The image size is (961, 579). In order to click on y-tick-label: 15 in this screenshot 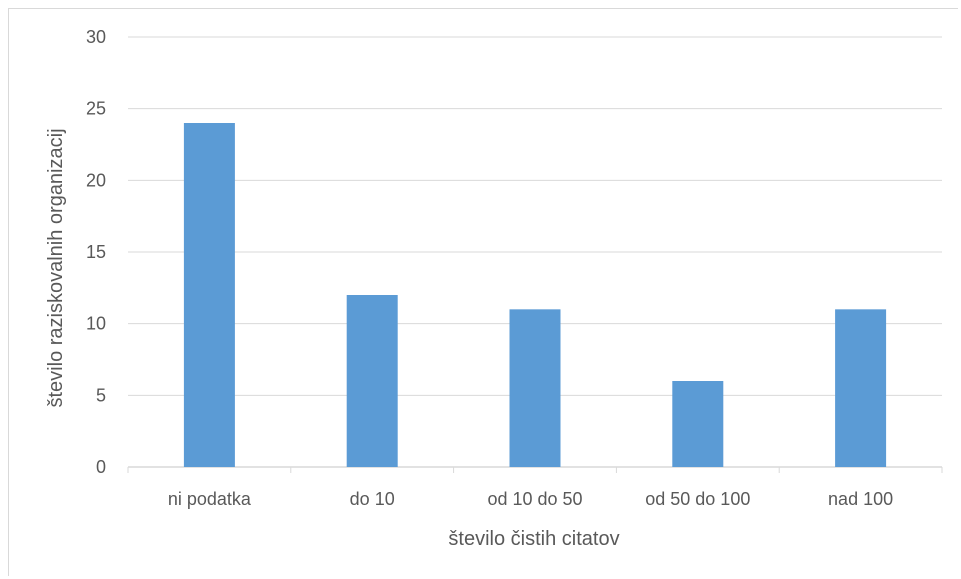, I will do `click(96, 252)`.